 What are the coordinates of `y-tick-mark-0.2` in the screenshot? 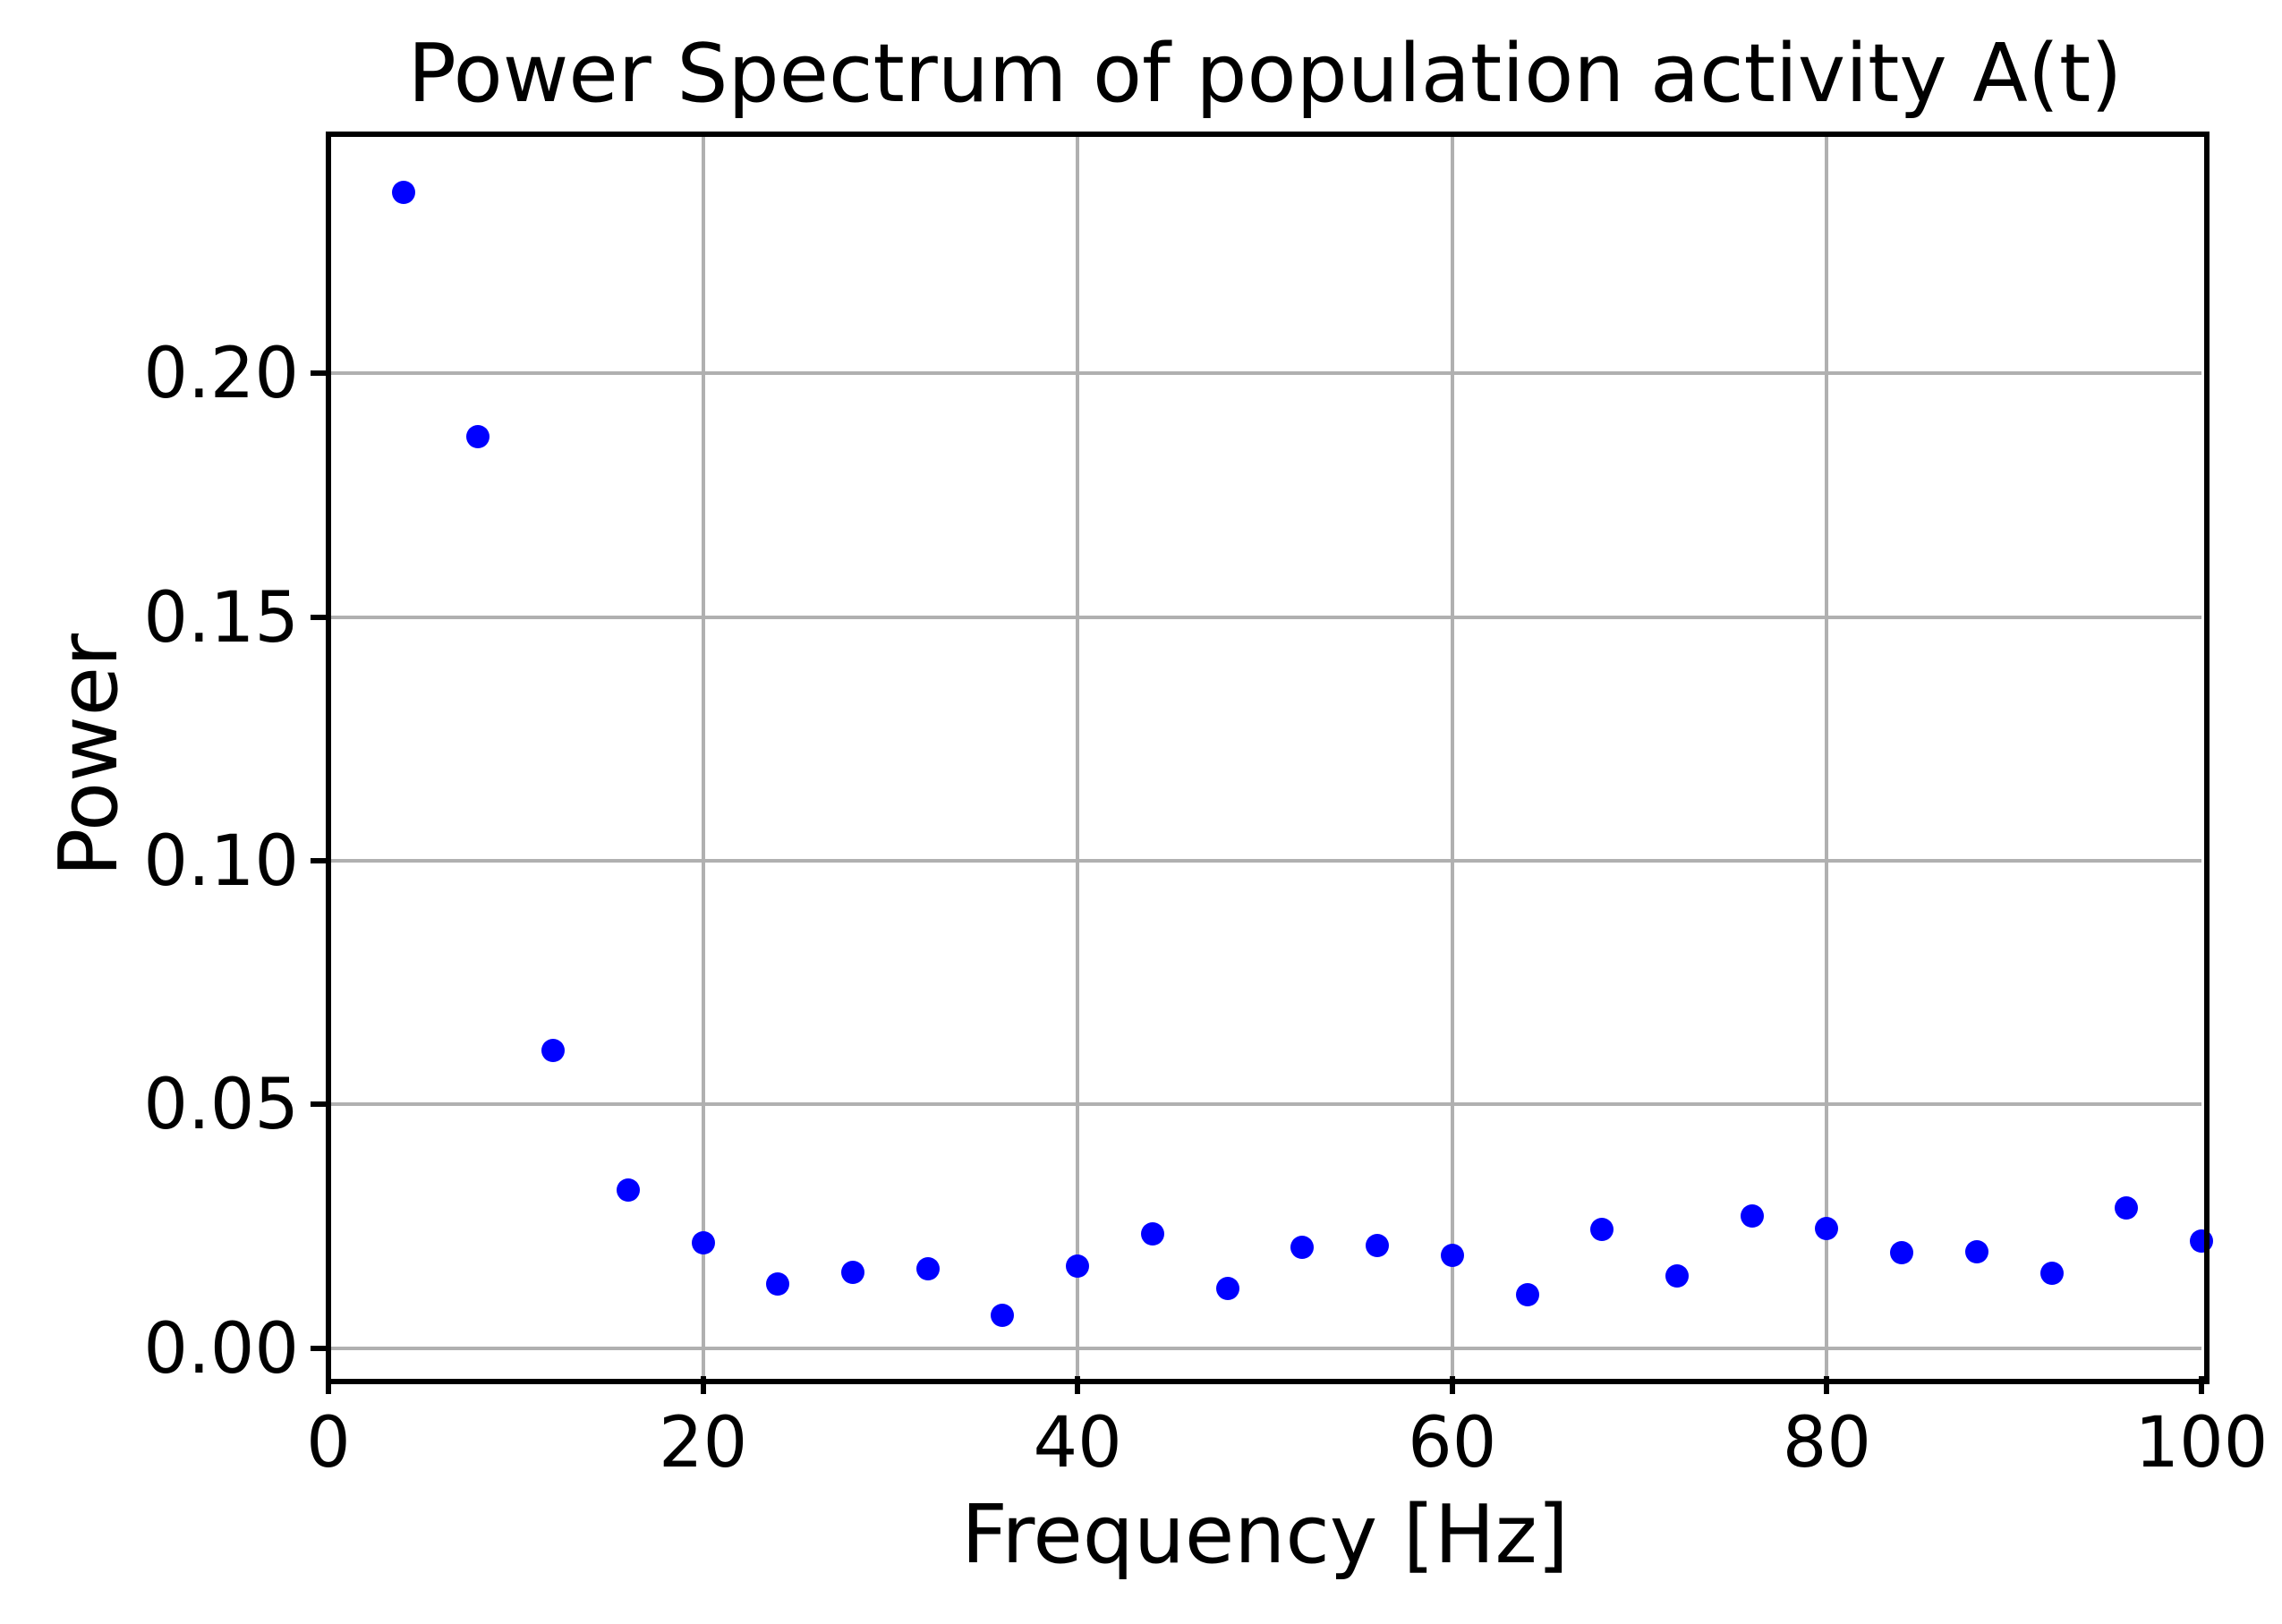 It's located at (319, 373).